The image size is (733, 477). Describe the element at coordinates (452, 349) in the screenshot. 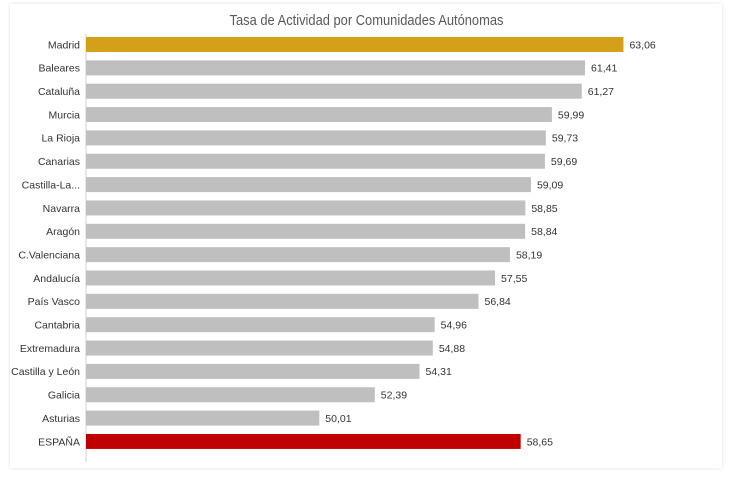

I see `value-label-extremadura: 54,88` at that location.